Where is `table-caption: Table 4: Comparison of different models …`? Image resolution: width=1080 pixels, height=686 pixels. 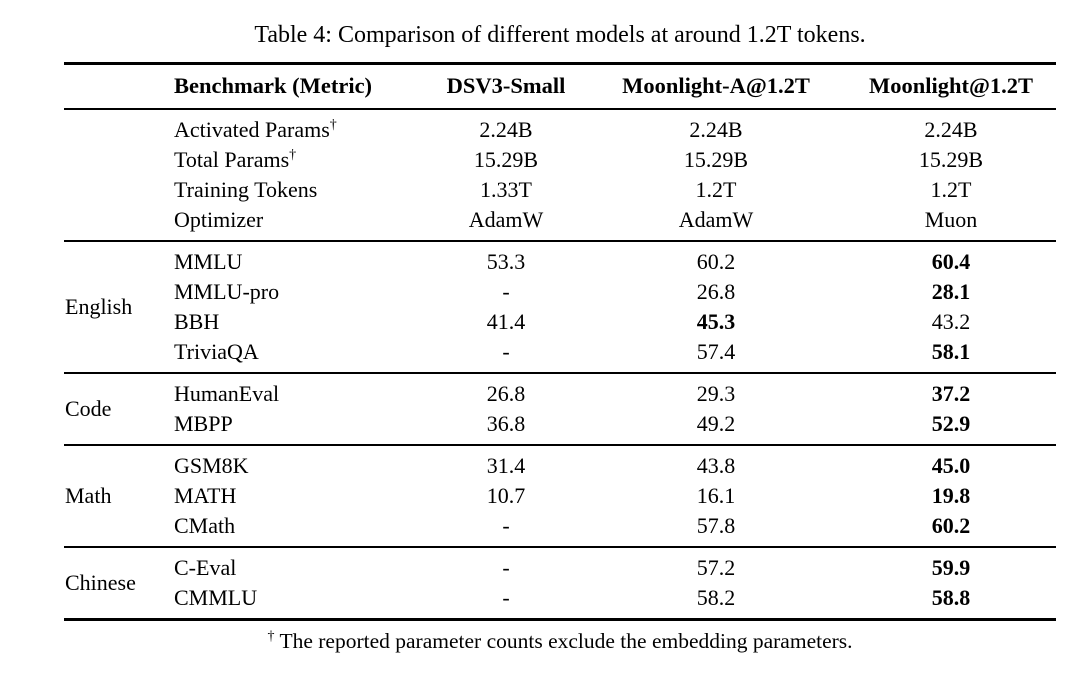 table-caption: Table 4: Comparison of different models … is located at coordinates (560, 35).